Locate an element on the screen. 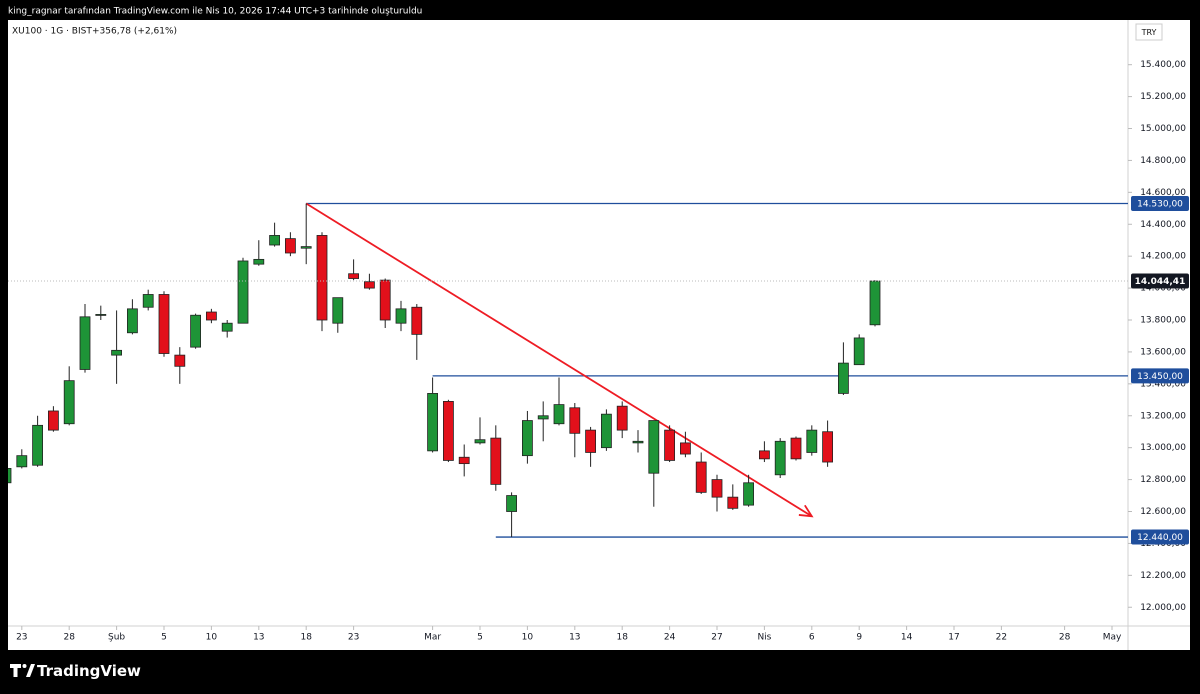 The width and height of the screenshot is (1200, 694). logo-text: TradingView is located at coordinates (89, 671).